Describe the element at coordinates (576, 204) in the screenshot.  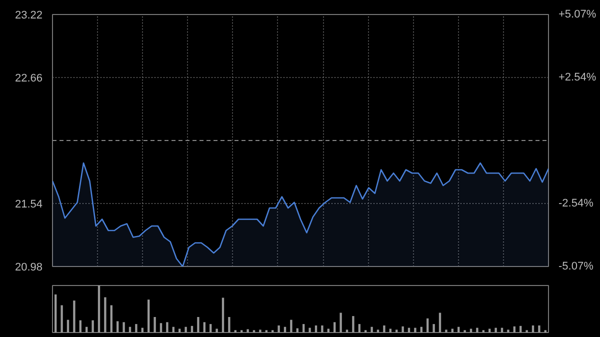
I see `y2-tick-label: -2.54%` at that location.